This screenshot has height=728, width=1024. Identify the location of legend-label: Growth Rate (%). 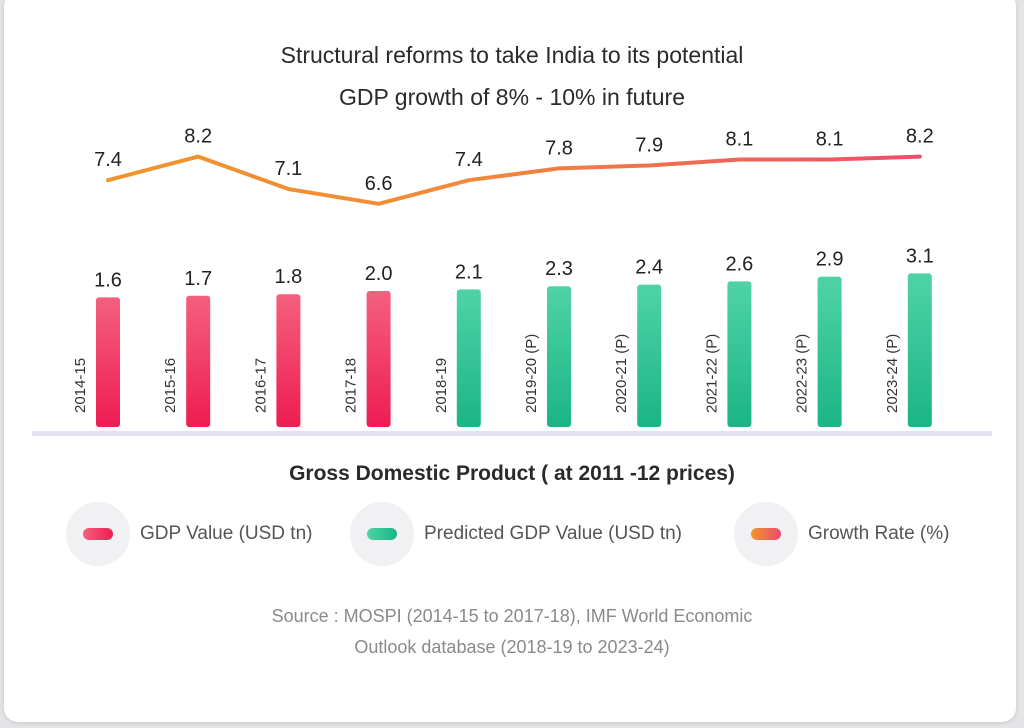
(879, 533).